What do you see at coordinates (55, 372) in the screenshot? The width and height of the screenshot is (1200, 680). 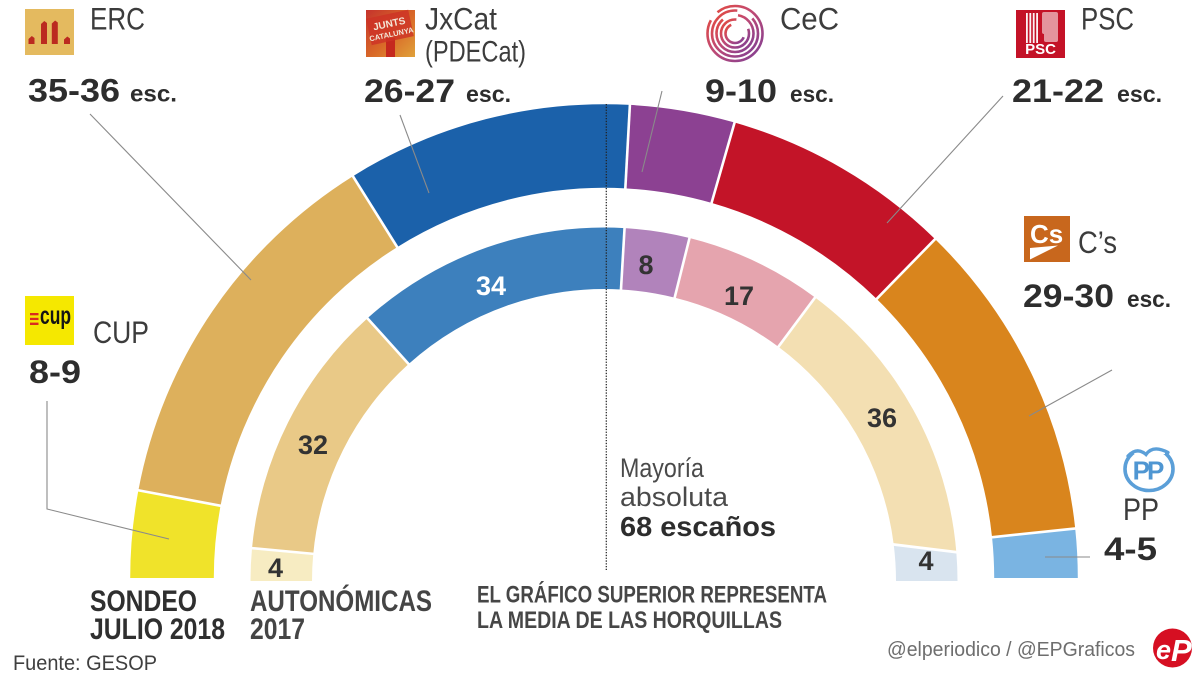 I see `svg-text: 8-9` at bounding box center [55, 372].